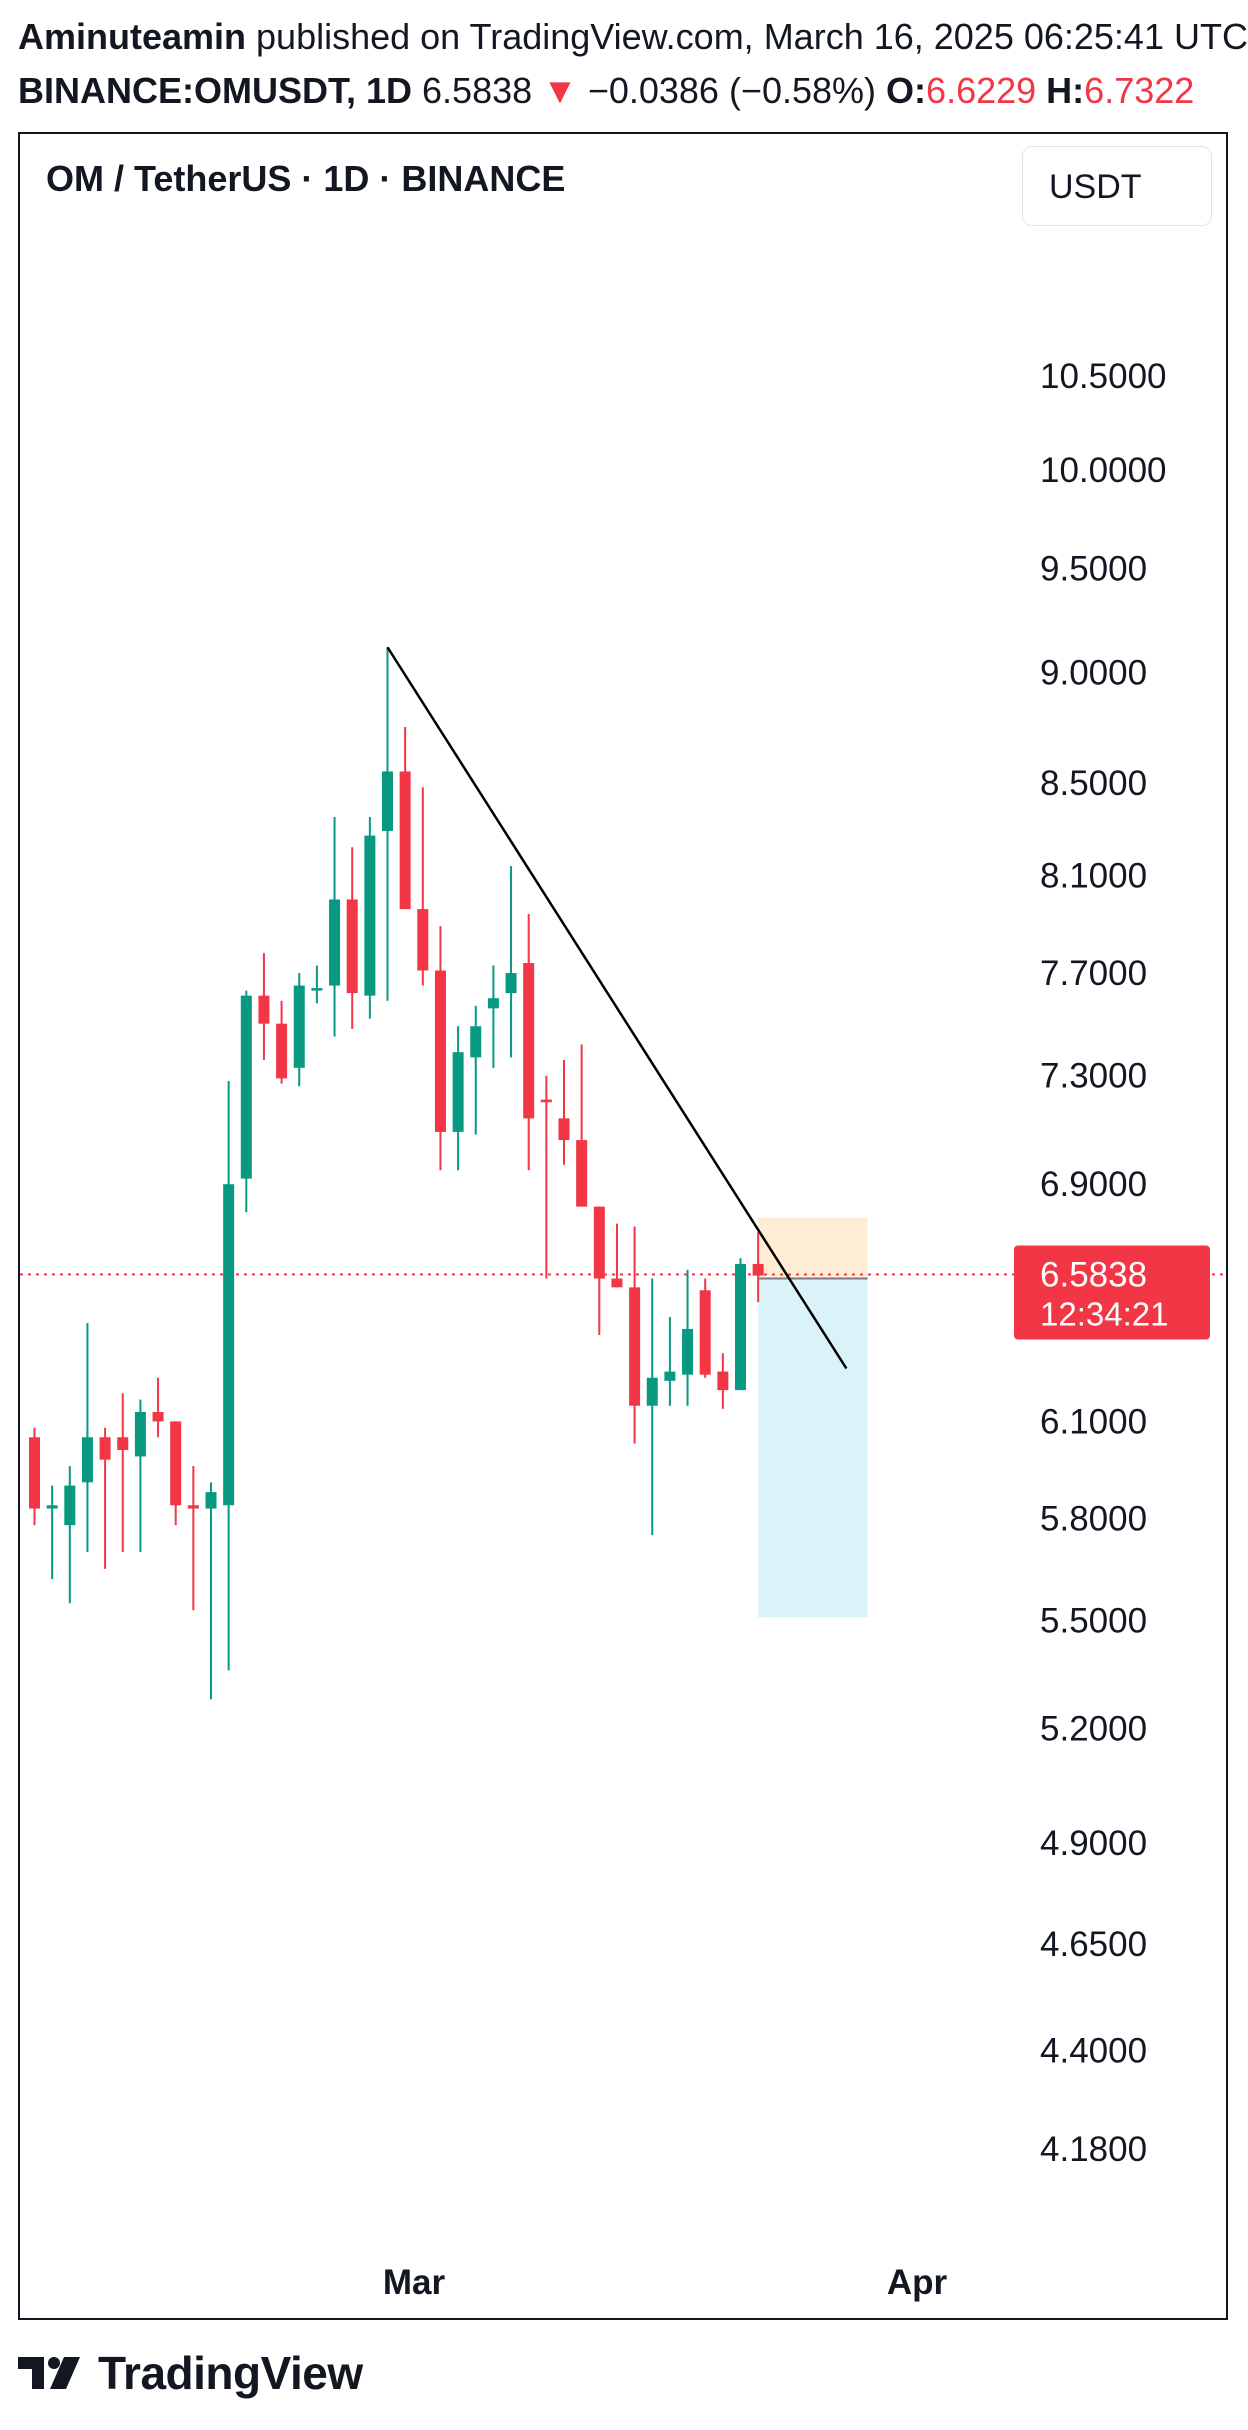  Describe the element at coordinates (917, 2282) in the screenshot. I see `x-axis-tick-label: Apr` at that location.